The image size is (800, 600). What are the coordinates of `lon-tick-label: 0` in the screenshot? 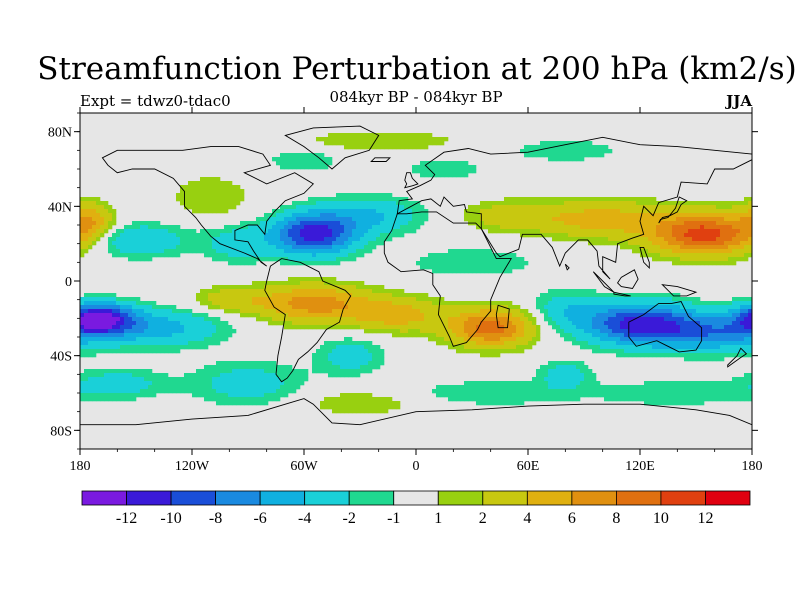 It's located at (416, 466).